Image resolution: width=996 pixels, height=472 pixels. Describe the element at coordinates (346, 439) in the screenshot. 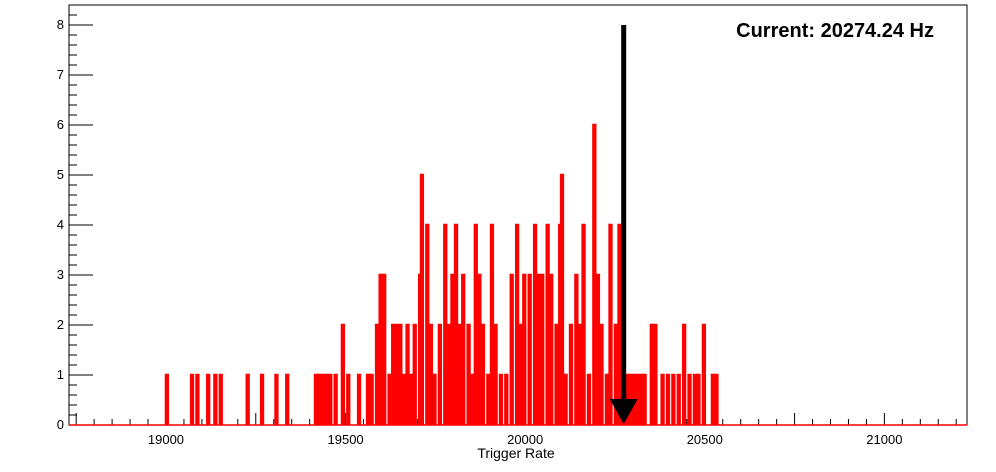

I see `x-tick-label: 19500` at that location.